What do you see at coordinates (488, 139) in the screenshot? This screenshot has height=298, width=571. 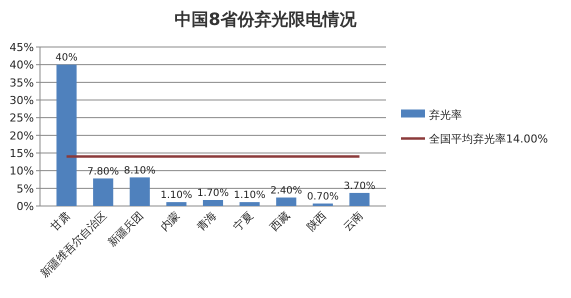 I see `legend-label: 全国平均弃光率14.00%` at bounding box center [488, 139].